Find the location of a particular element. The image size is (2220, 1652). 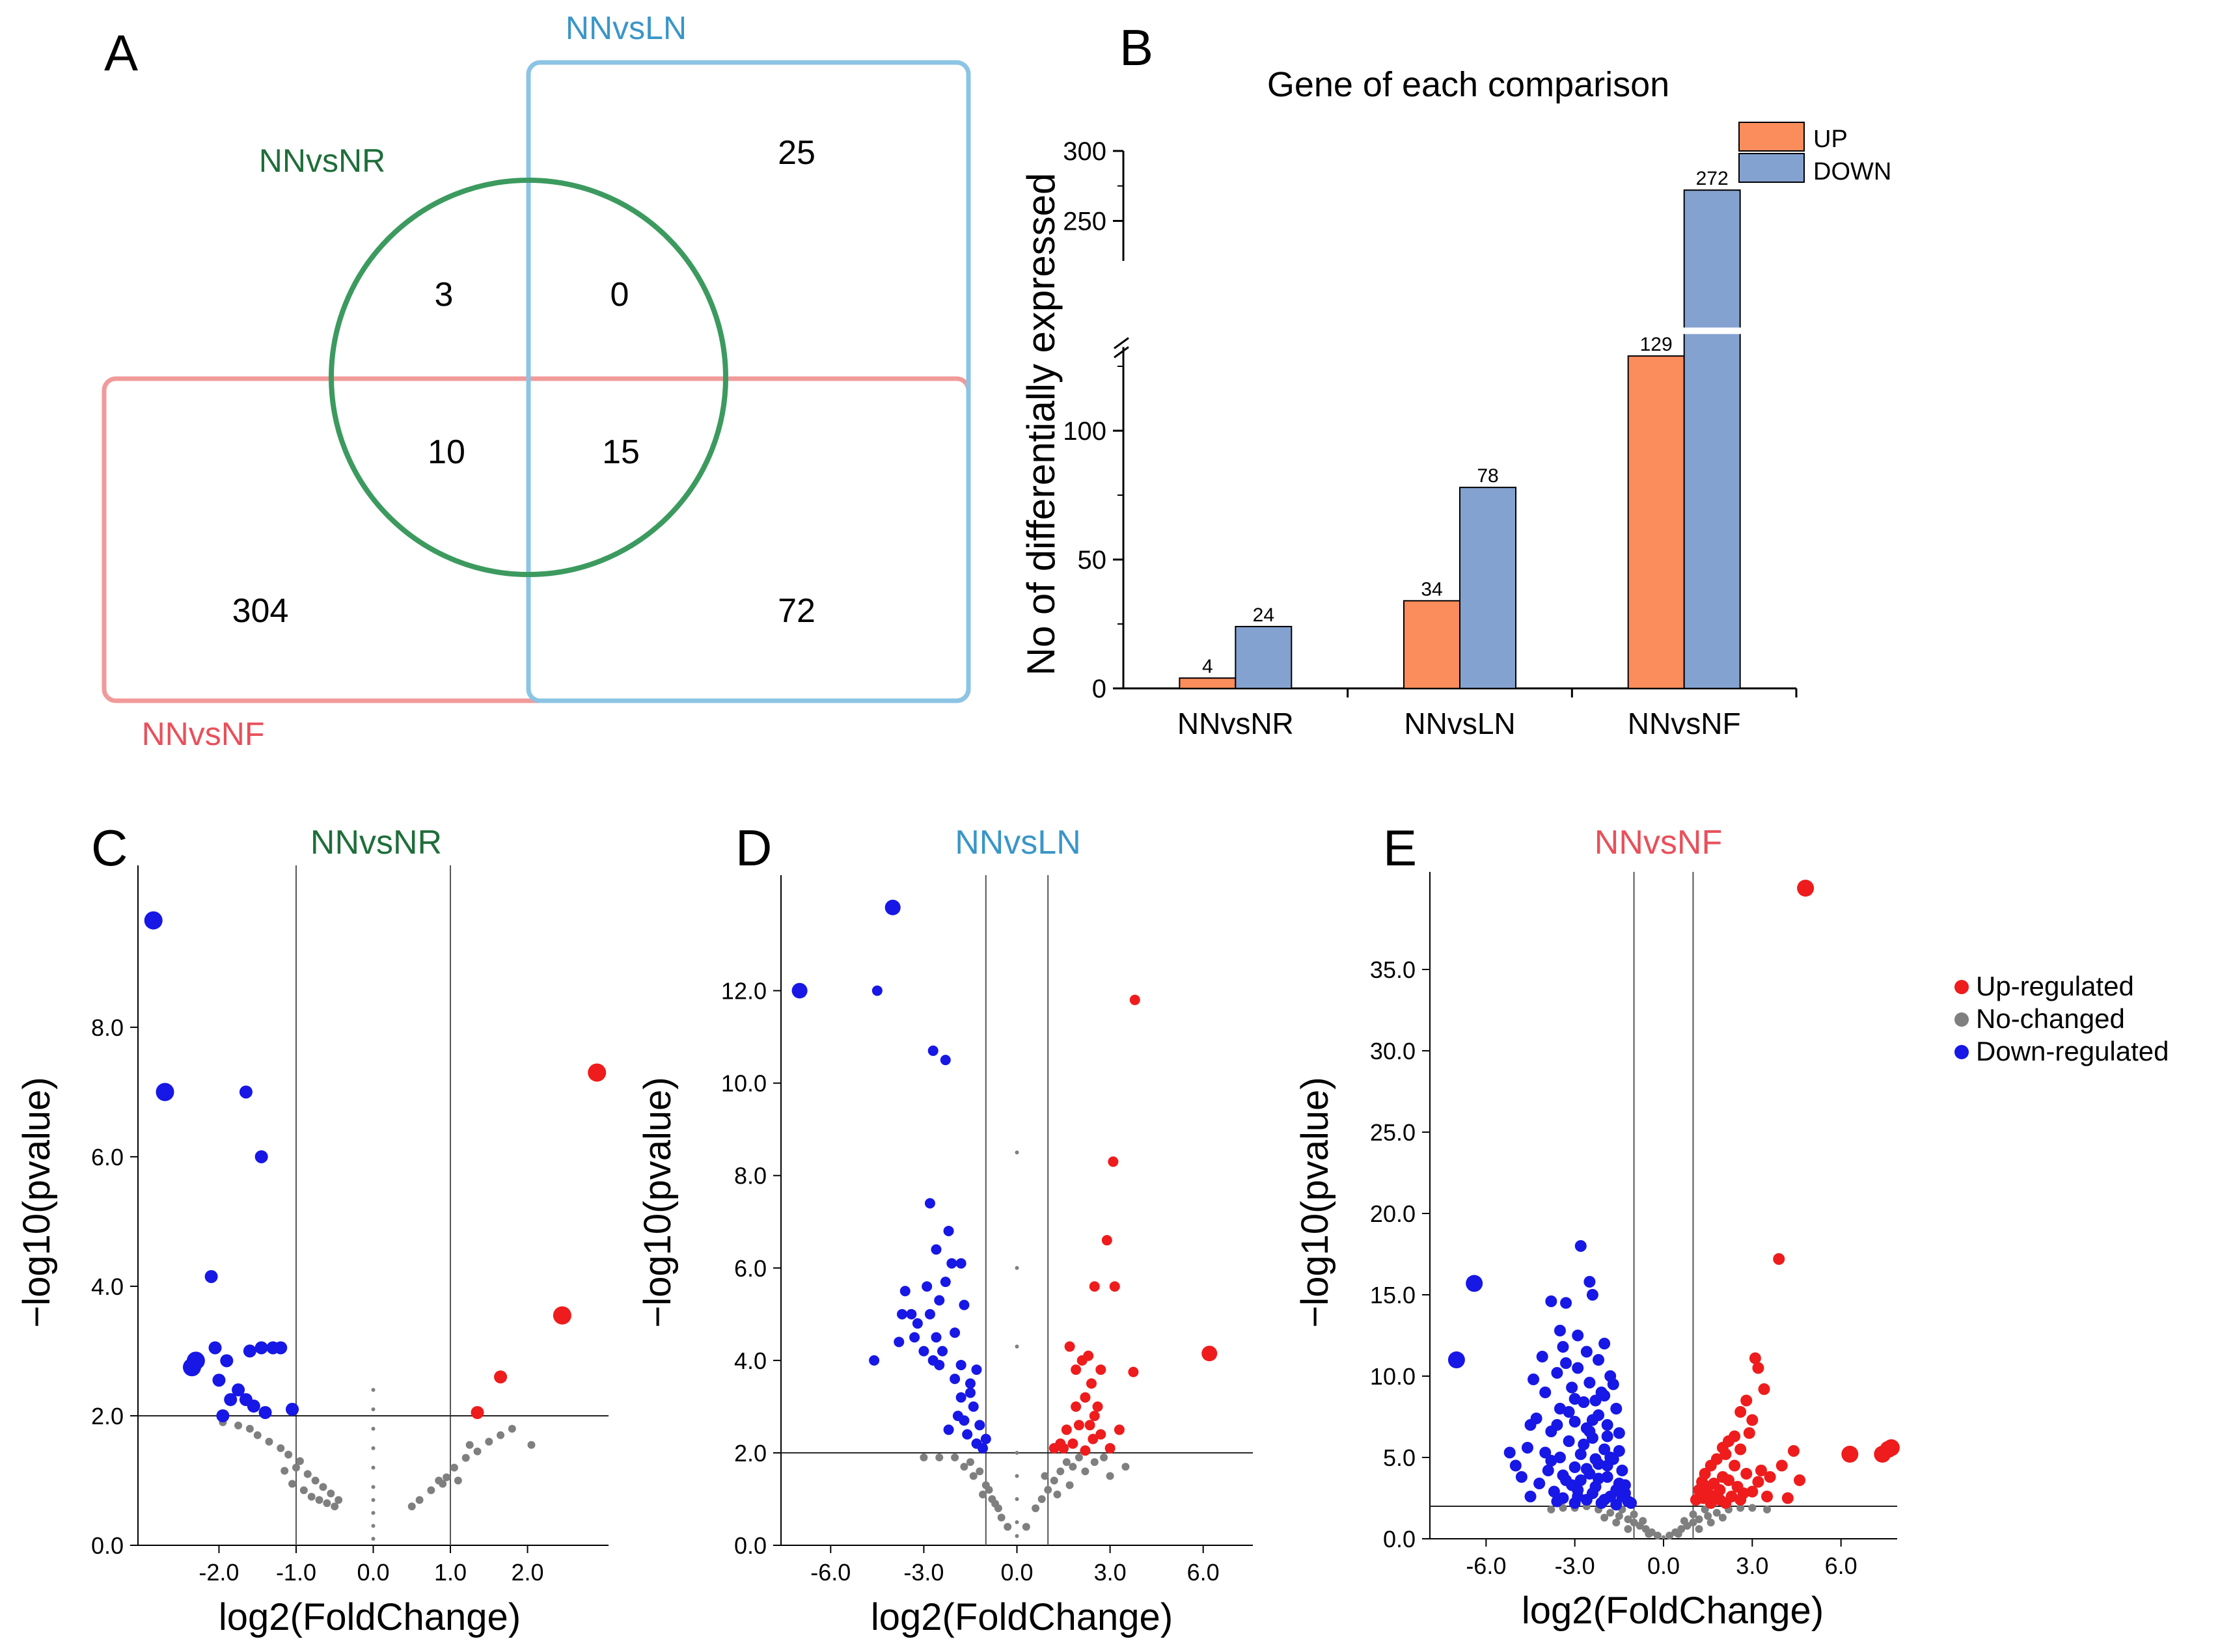

bar-value-label: 129 is located at coordinates (1656, 344).